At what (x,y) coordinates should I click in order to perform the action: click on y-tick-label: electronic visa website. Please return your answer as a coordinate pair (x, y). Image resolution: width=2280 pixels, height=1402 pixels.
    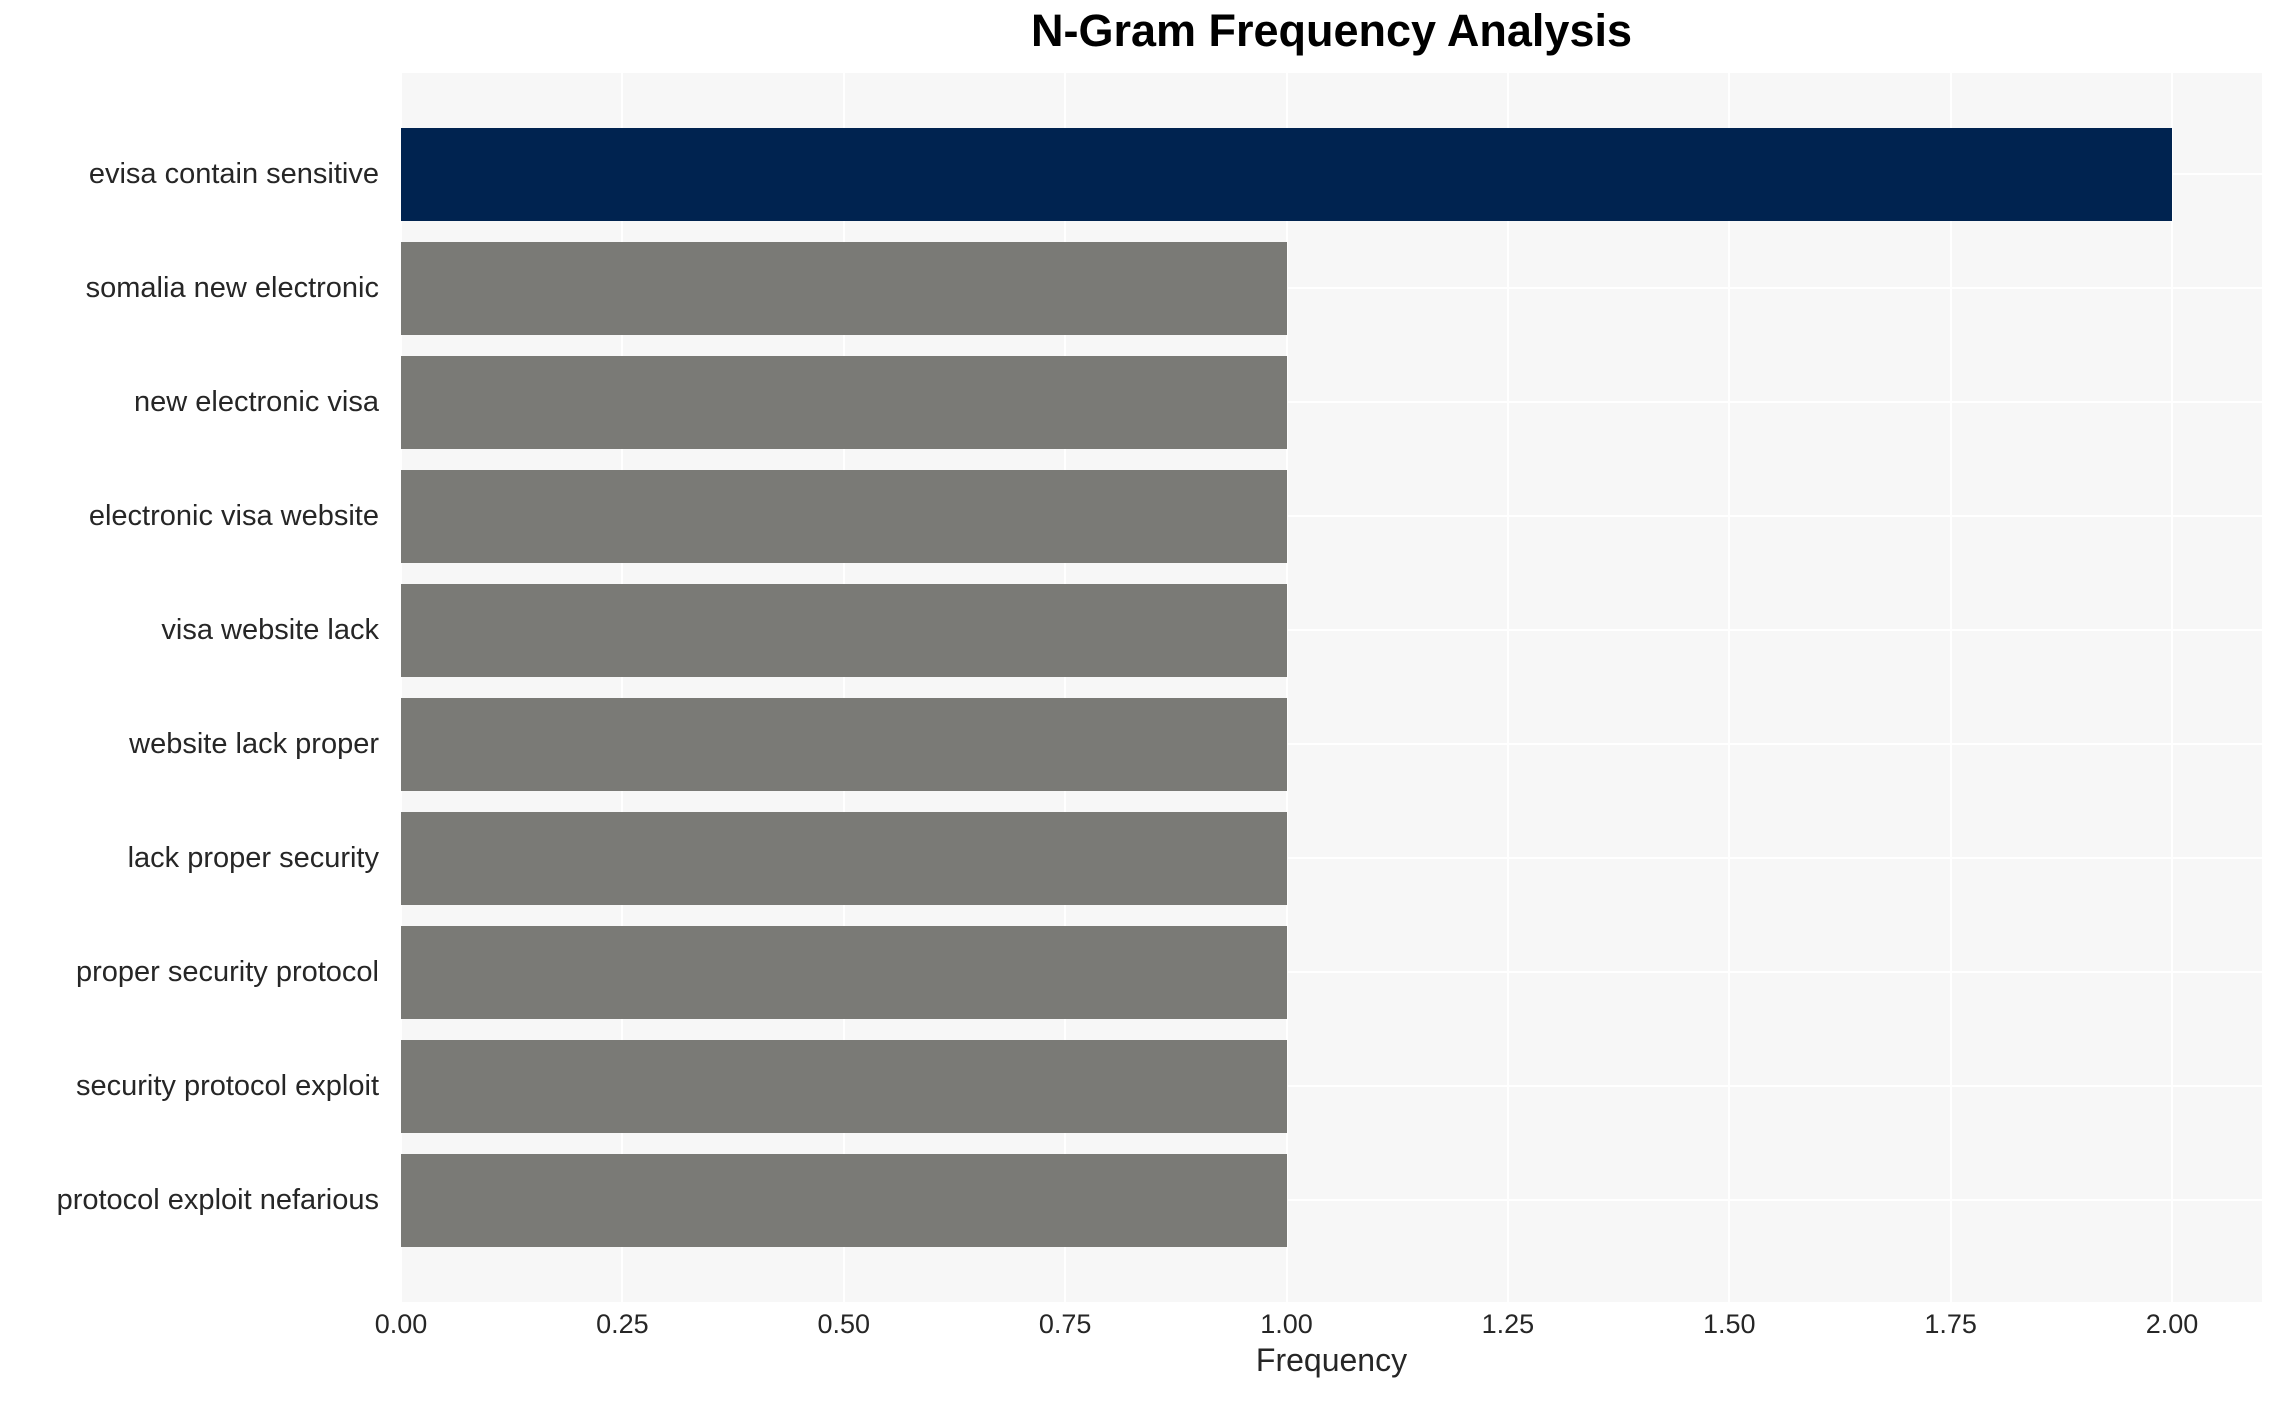
    Looking at the image, I should click on (233, 516).